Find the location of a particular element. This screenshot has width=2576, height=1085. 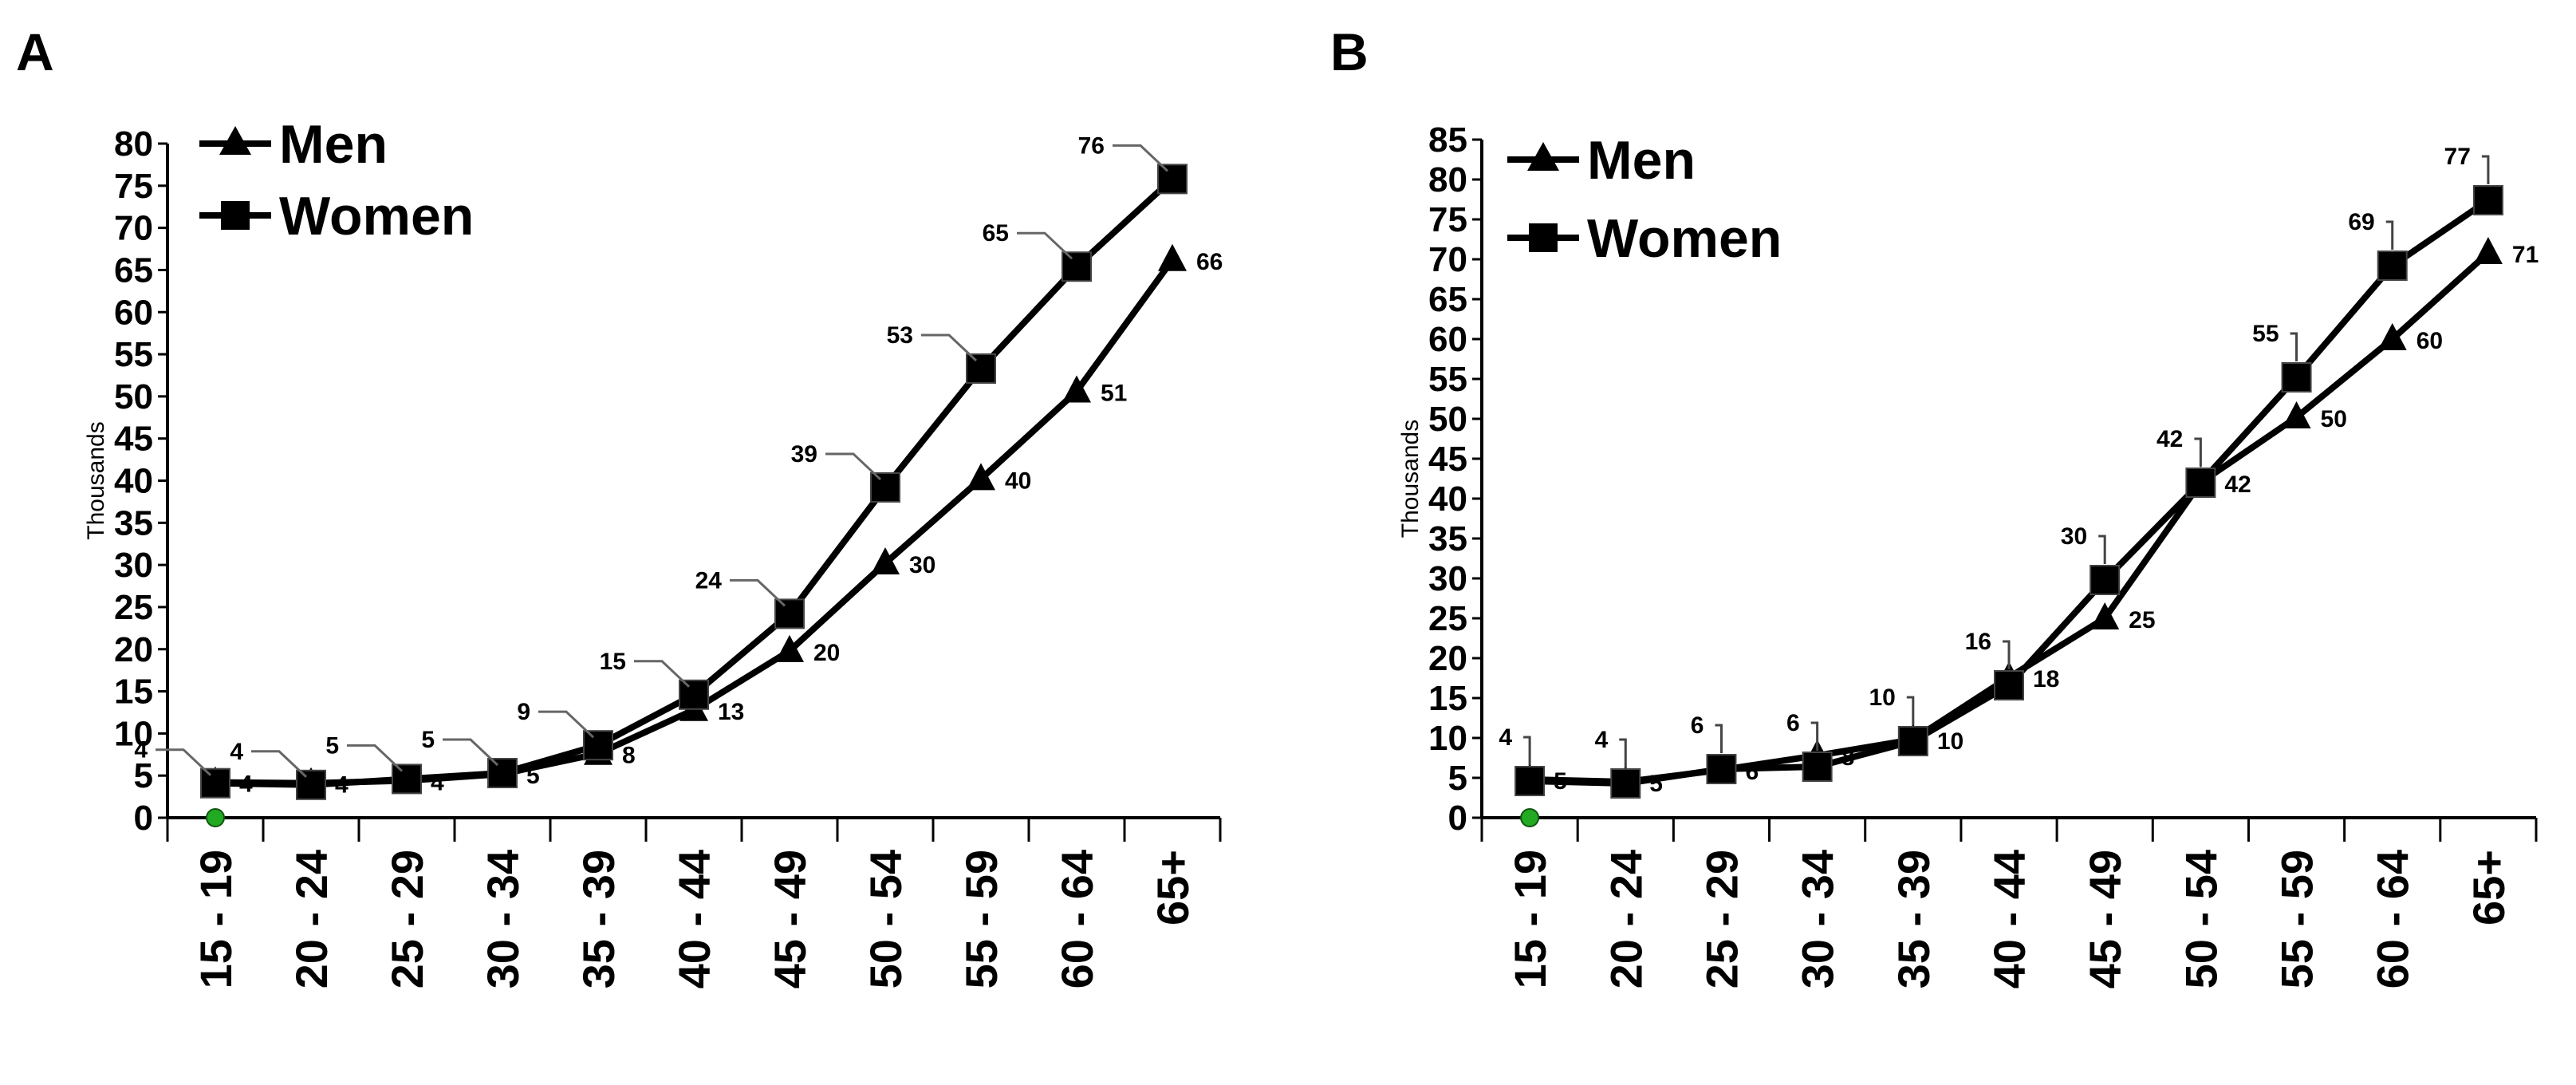

x-tick-label: 65+ is located at coordinates (1173, 887).